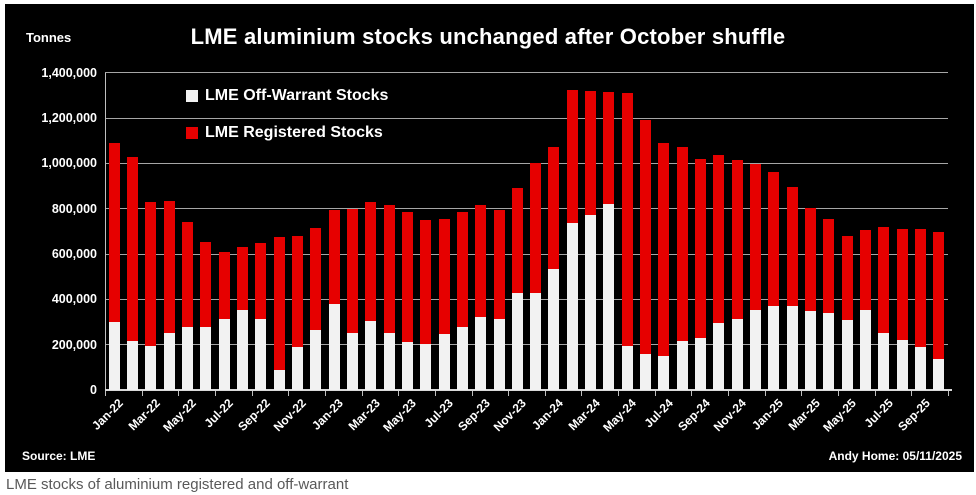 This screenshot has height=495, width=976. Describe the element at coordinates (895, 456) in the screenshot. I see `author-credit: Andy Home: 05/11/2025` at that location.